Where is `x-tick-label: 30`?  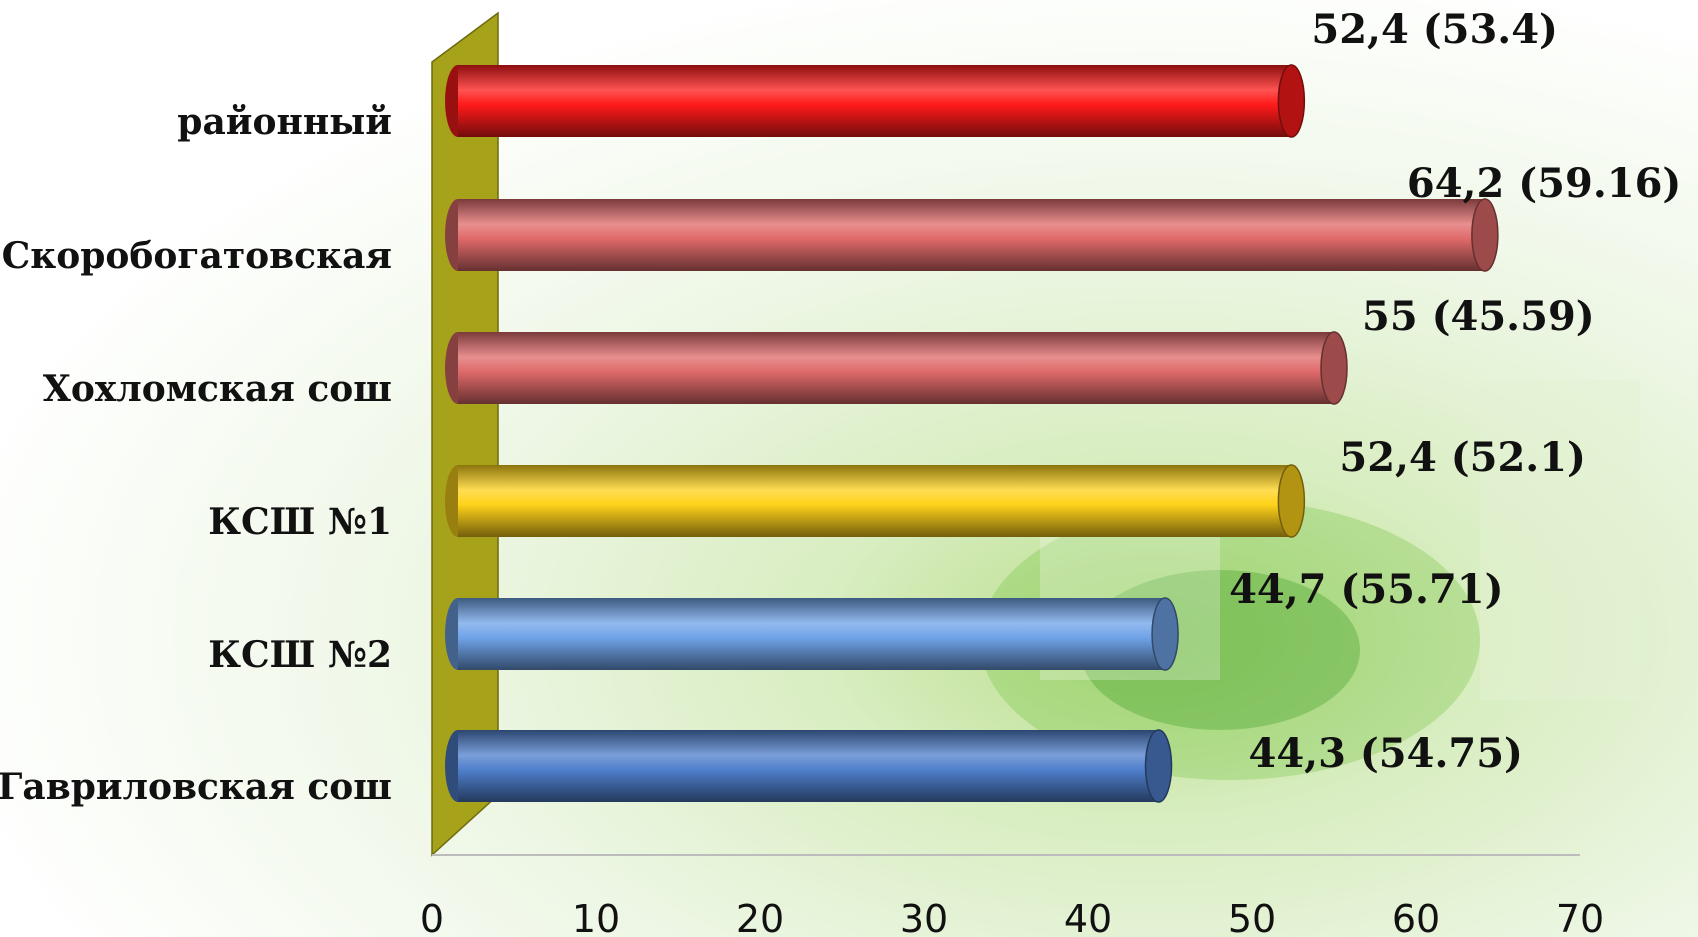
x-tick-label: 30 is located at coordinates (924, 917).